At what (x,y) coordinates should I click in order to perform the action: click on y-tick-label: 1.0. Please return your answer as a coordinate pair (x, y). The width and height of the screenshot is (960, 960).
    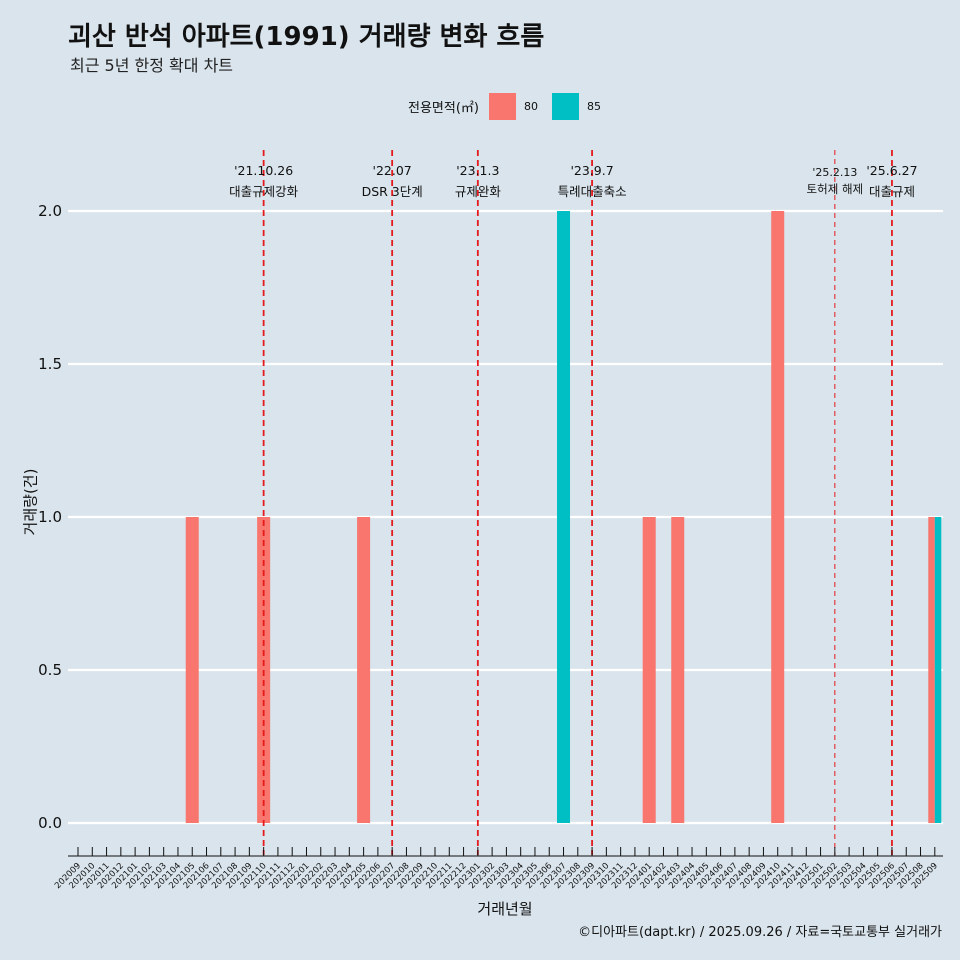
    Looking at the image, I should click on (50, 517).